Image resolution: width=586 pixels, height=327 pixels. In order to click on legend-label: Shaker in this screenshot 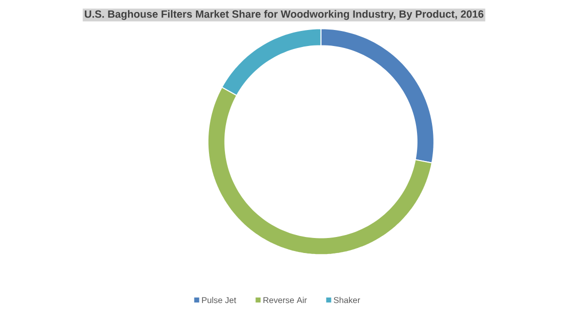, I will do `click(347, 300)`.